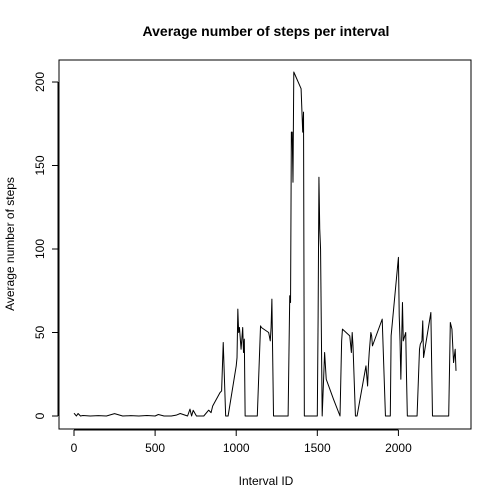 This screenshot has width=504, height=504. I want to click on x-tick-label: 500, so click(155, 448).